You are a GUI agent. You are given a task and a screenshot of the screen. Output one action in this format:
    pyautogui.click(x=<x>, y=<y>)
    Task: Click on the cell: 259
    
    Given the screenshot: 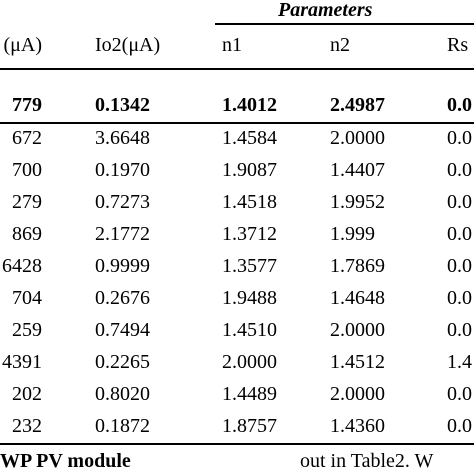 What is the action you would take?
    pyautogui.click(x=27, y=330)
    